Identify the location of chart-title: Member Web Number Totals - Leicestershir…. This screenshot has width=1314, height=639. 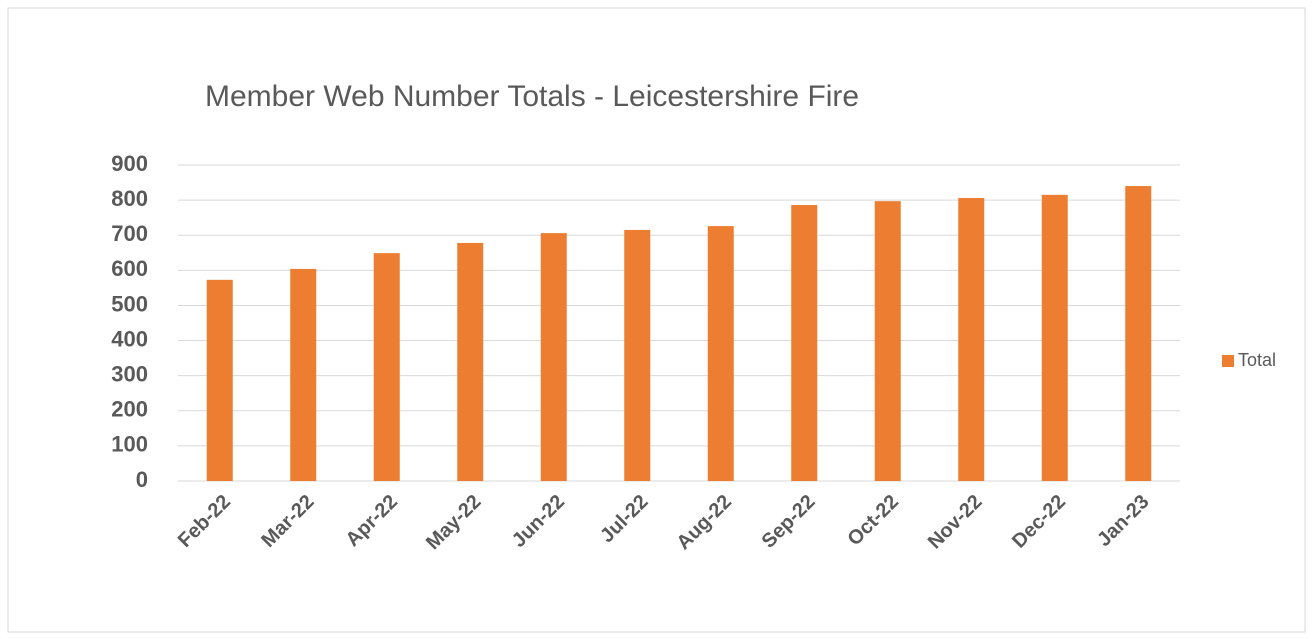
(532, 96).